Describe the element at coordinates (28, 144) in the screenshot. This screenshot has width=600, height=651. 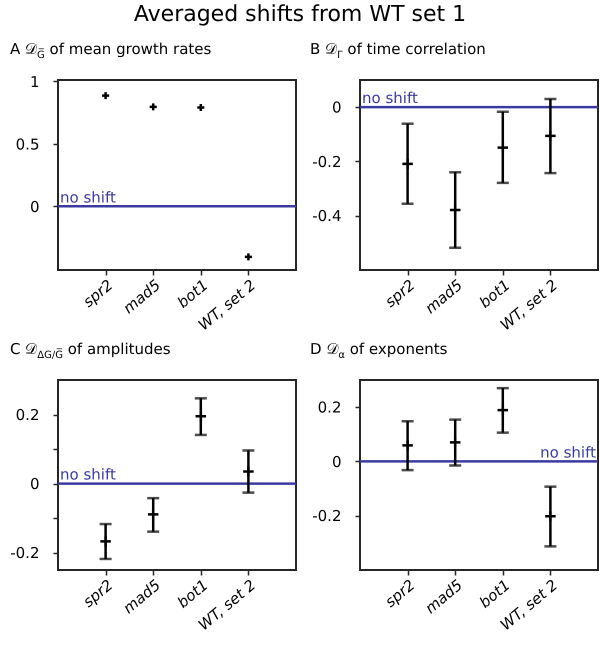
I see `y-tick-label: 0.5` at that location.